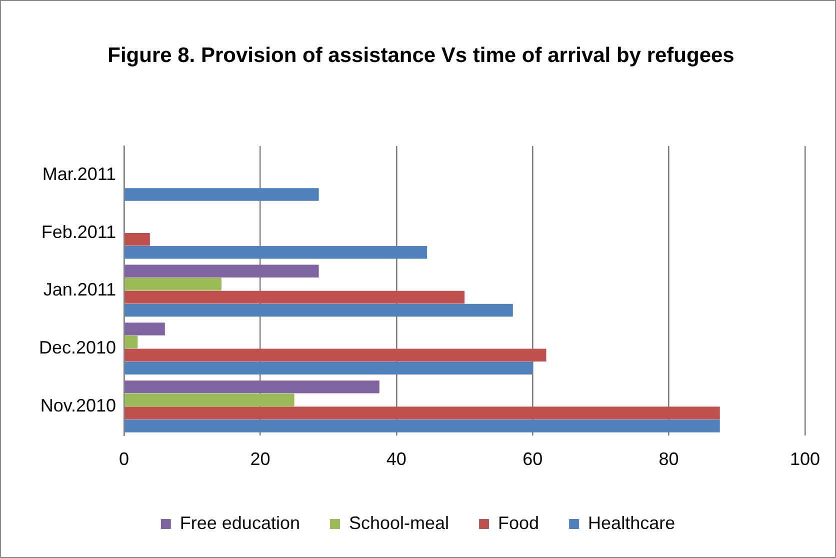  Describe the element at coordinates (79, 290) in the screenshot. I see `y-tick-label: Jan.2011` at that location.